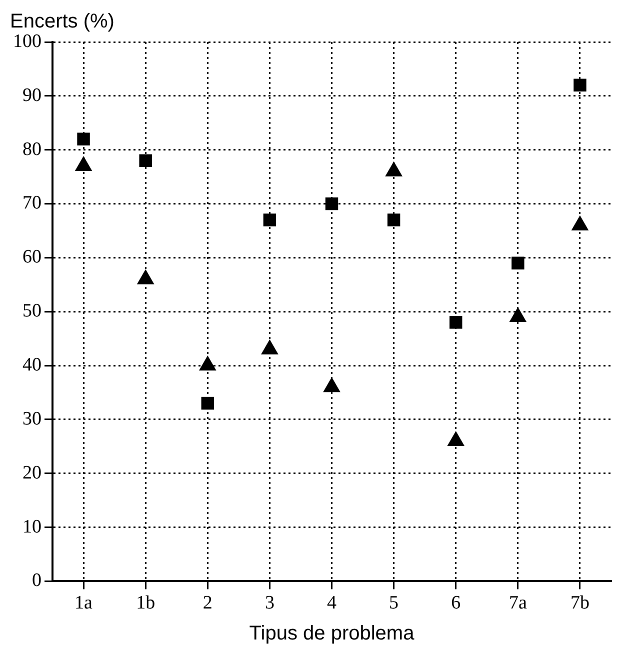  I want to click on x-tick-label: 1b, so click(146, 603).